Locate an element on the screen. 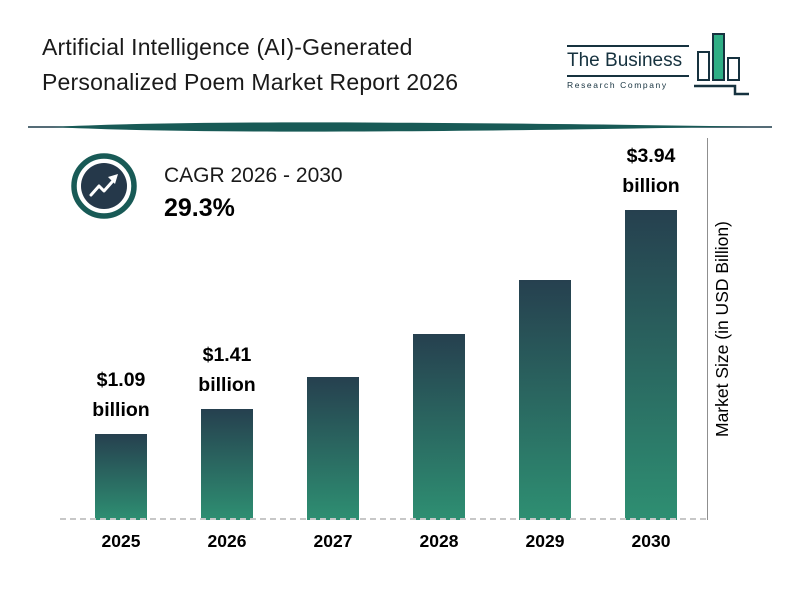 Image resolution: width=800 pixels, height=600 pixels. x-axis: 2025 2026 2027 2028 2029 2030 is located at coordinates (386, 541).